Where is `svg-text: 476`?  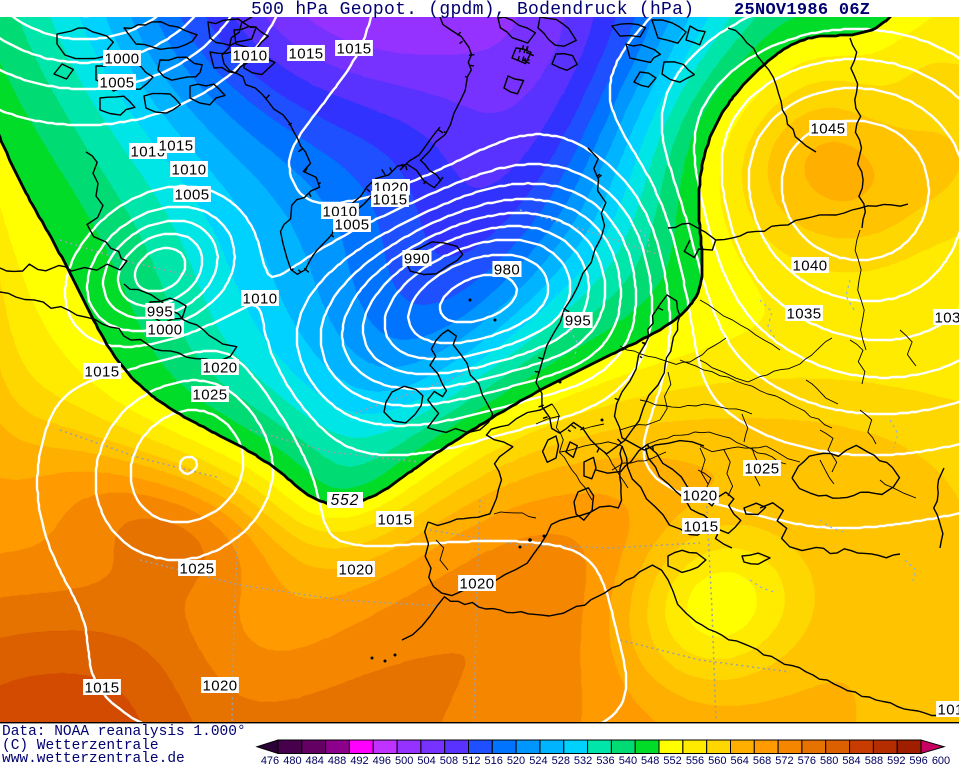
svg-text: 476 is located at coordinates (270, 761).